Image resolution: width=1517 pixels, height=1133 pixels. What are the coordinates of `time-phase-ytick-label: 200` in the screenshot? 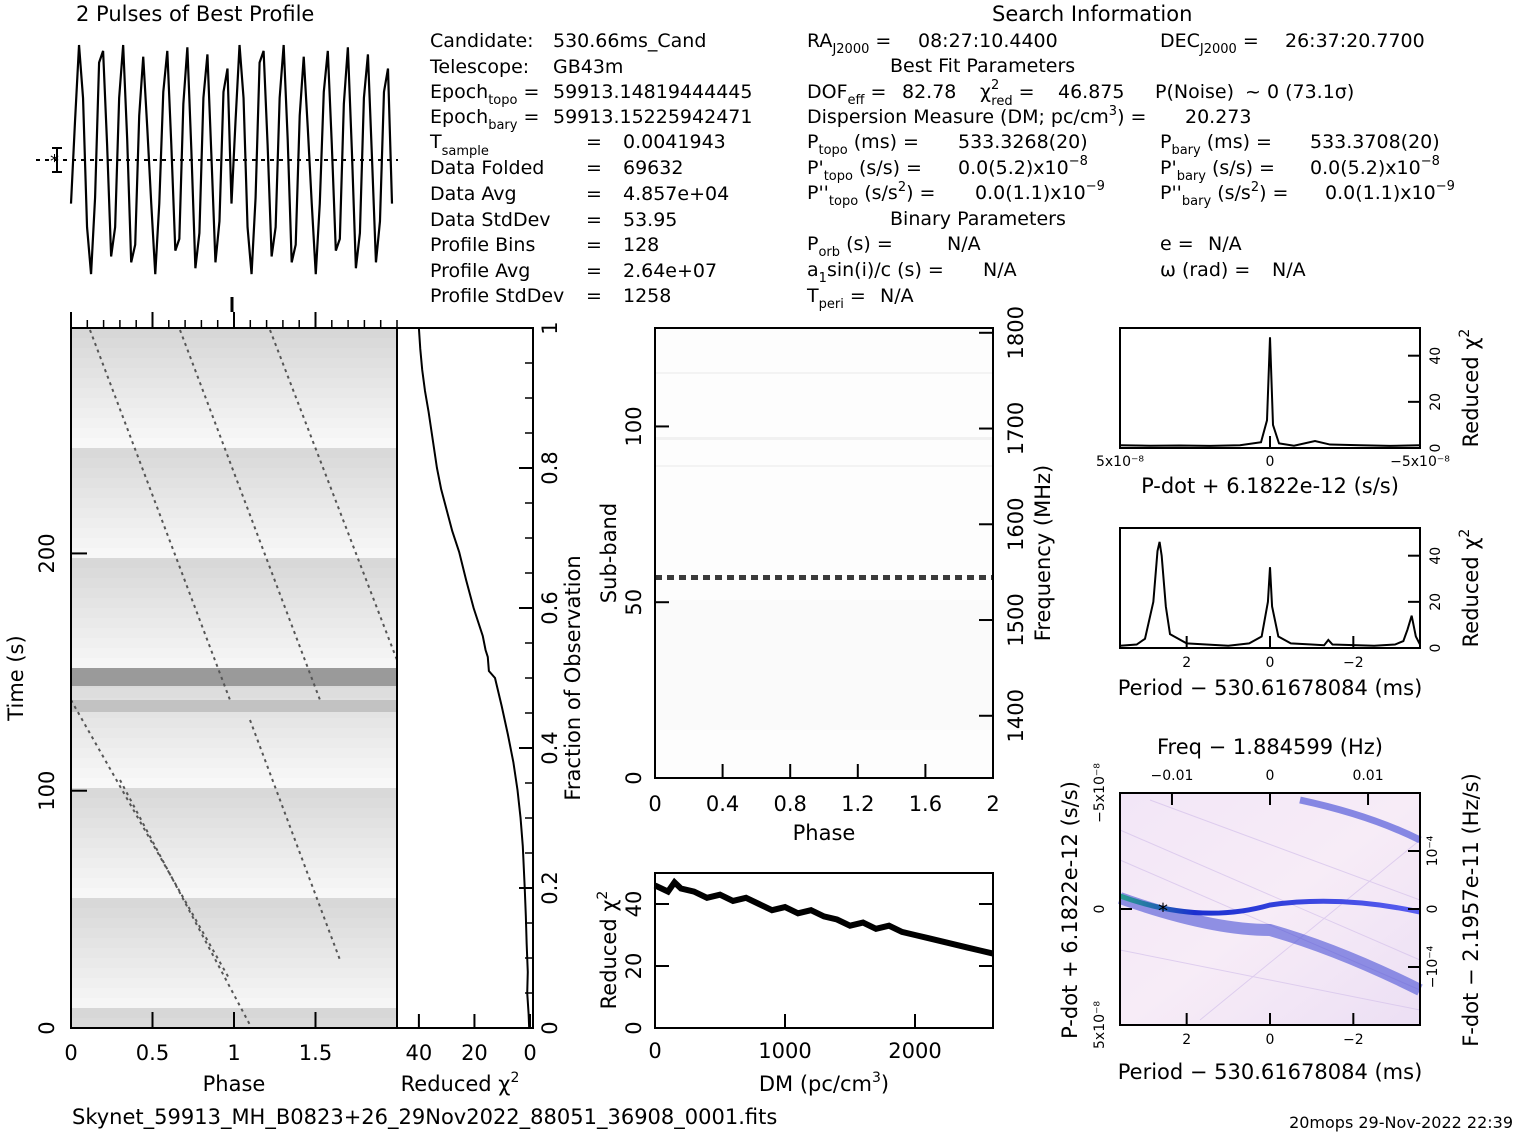 It's located at (47, 553).